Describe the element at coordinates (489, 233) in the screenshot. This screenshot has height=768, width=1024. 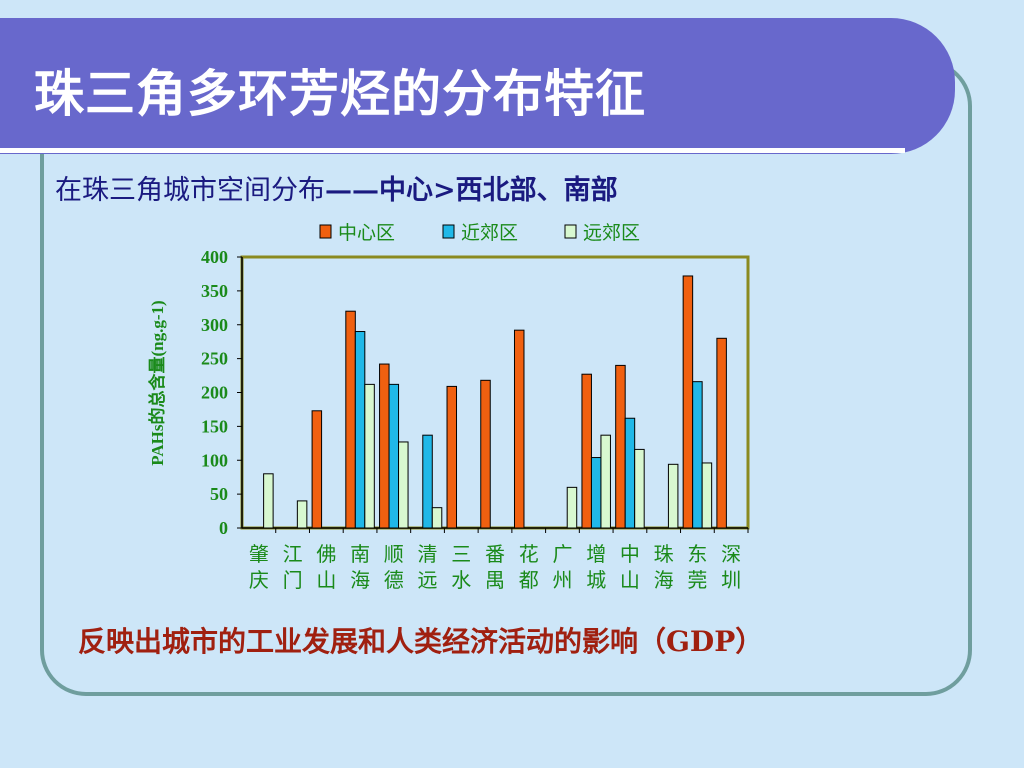
I see `legend-label-近郊区: 近郊区` at that location.